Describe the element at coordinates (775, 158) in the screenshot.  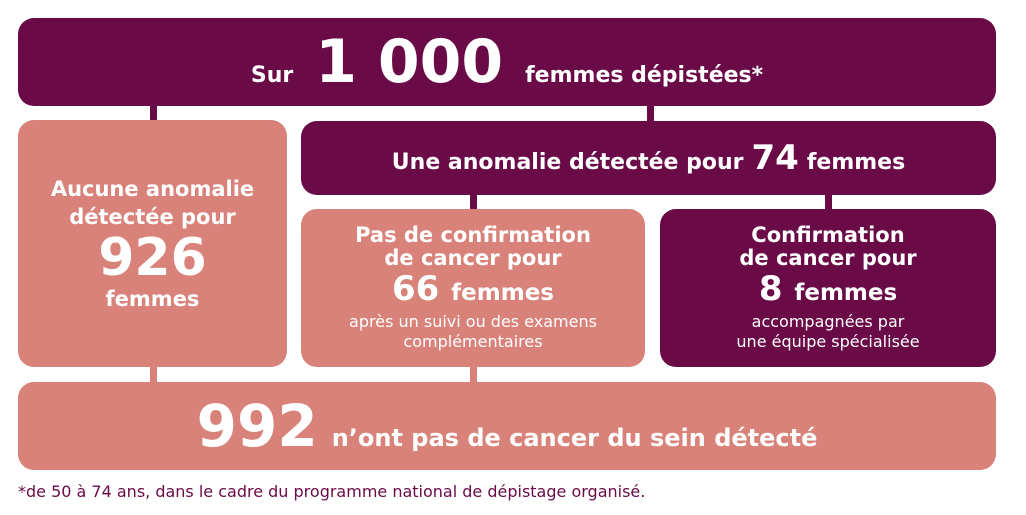
I see `anomaly-number: 74` at that location.